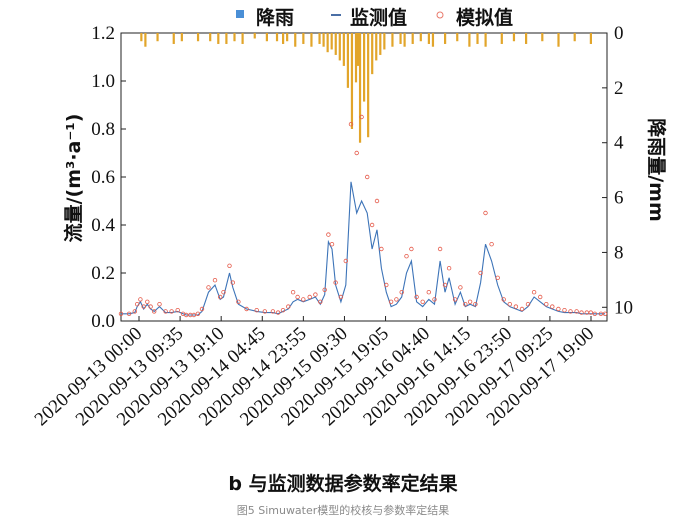 The height and width of the screenshot is (524, 687). What do you see at coordinates (378, 17) in the screenshot?
I see `legend-observed-label: 监测值` at bounding box center [378, 17].